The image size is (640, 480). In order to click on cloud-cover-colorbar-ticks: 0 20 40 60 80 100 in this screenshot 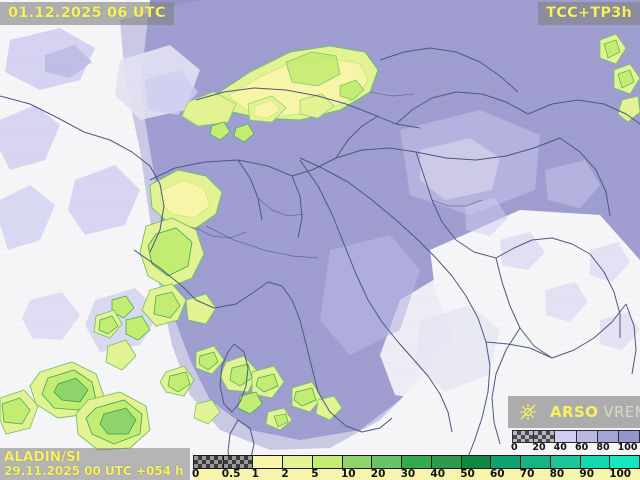, I will do `click(575, 448)`.